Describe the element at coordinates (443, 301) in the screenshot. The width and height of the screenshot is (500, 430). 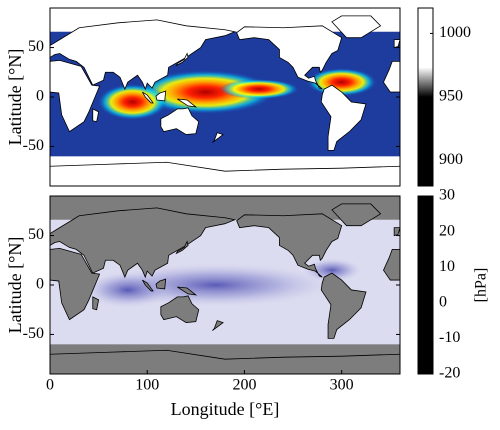
I see `colorbar-tick-label: 0` at that location.